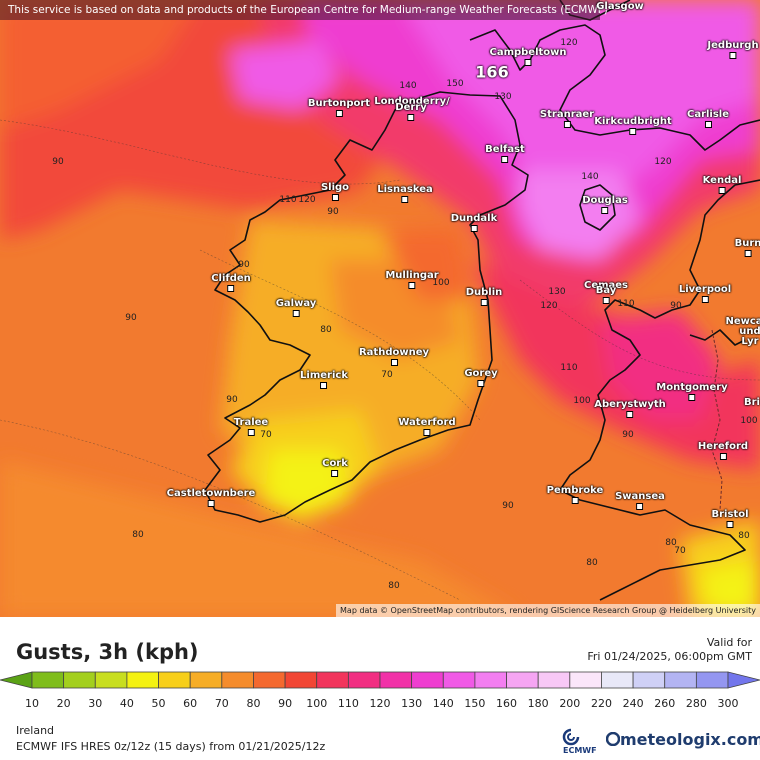 The width and height of the screenshot is (760, 760). Describe the element at coordinates (682, 739) in the screenshot. I see `meteologix-brand: meteologix.com` at that location.